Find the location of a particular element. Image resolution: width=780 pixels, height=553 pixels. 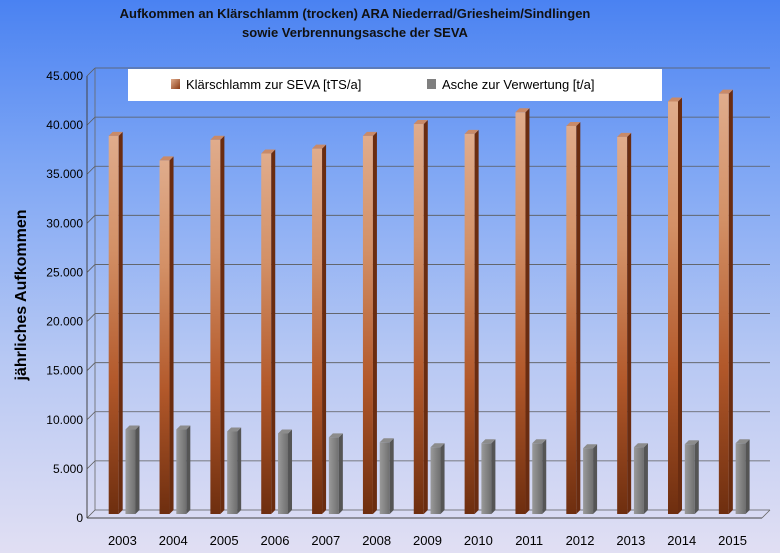

x-tick-label: 2009 is located at coordinates (427, 540).